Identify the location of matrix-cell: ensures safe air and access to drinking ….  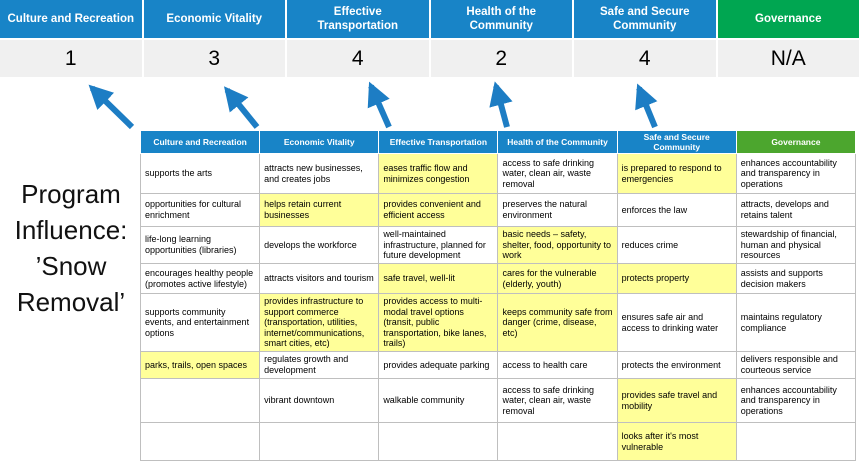
(676, 323).